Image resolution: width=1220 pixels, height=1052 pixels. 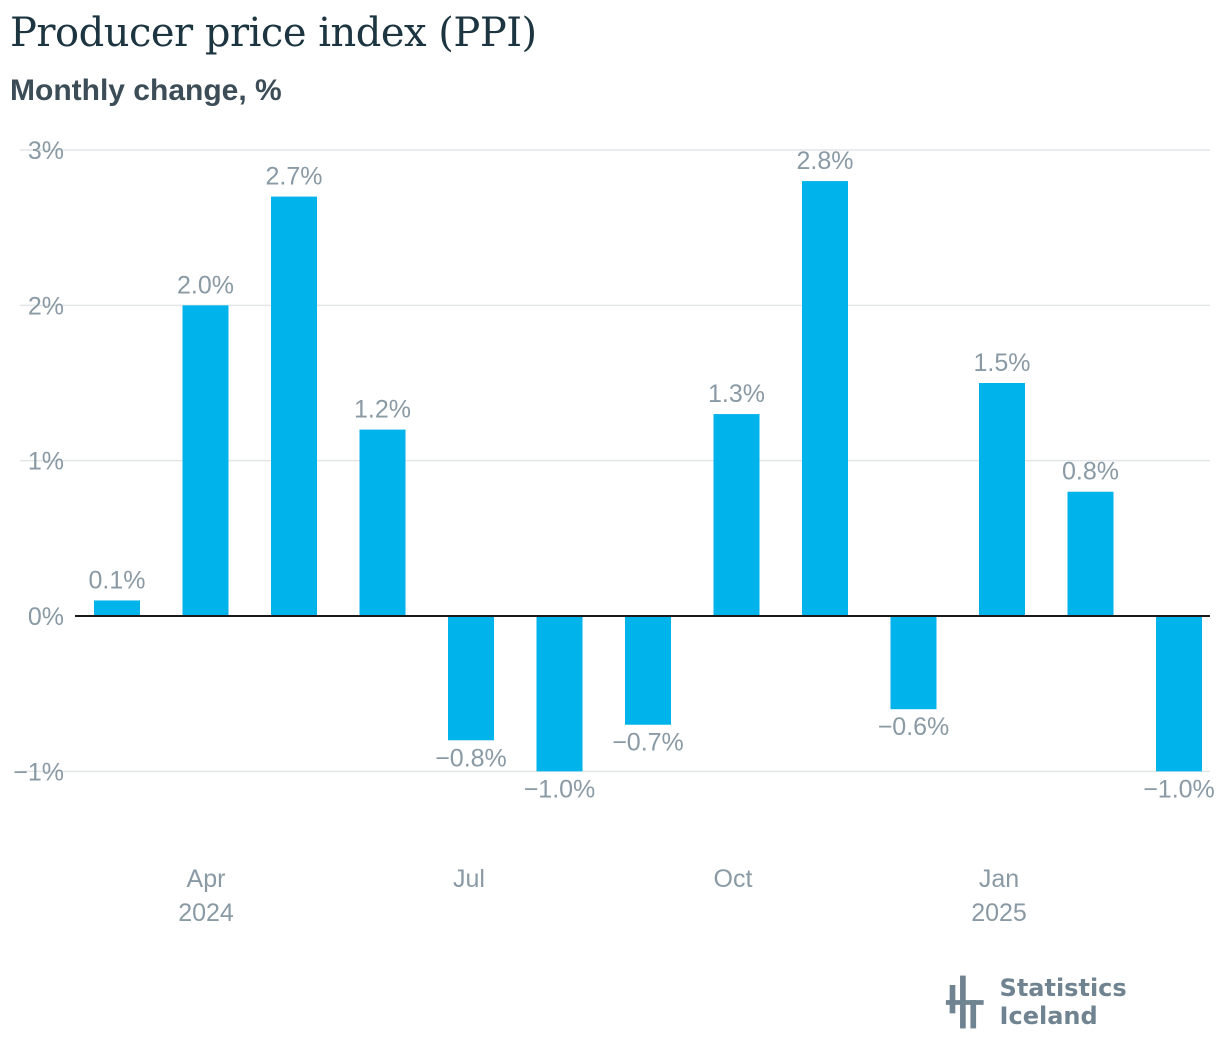 What do you see at coordinates (46, 617) in the screenshot?
I see `y-tick-label: 0%` at bounding box center [46, 617].